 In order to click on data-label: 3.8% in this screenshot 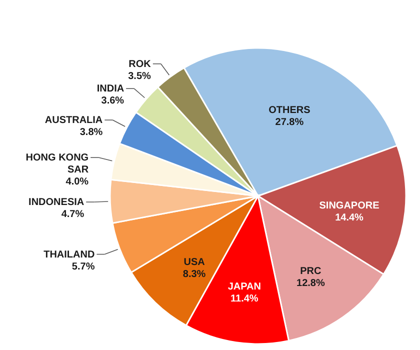, I will do `click(91, 132)`.